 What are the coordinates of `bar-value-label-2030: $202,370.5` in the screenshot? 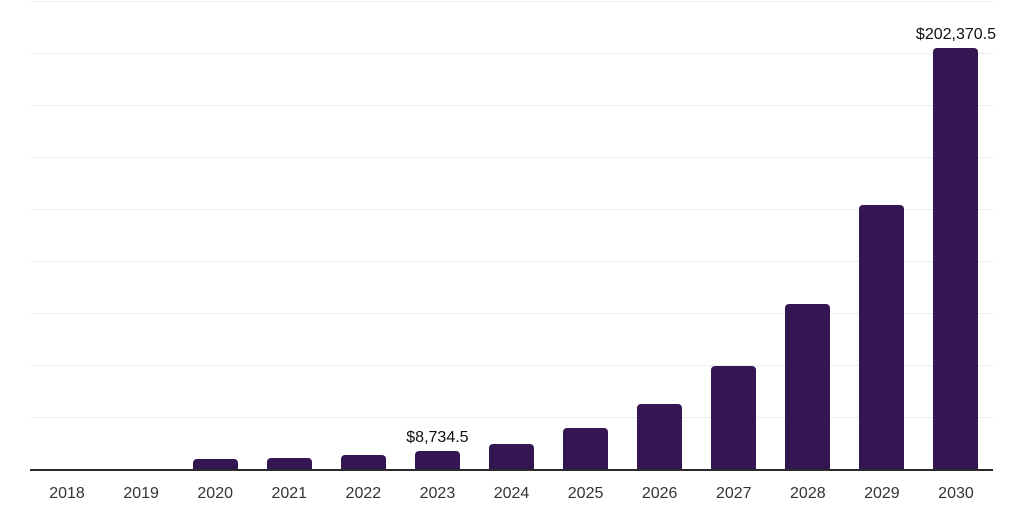 It's located at (955, 35).